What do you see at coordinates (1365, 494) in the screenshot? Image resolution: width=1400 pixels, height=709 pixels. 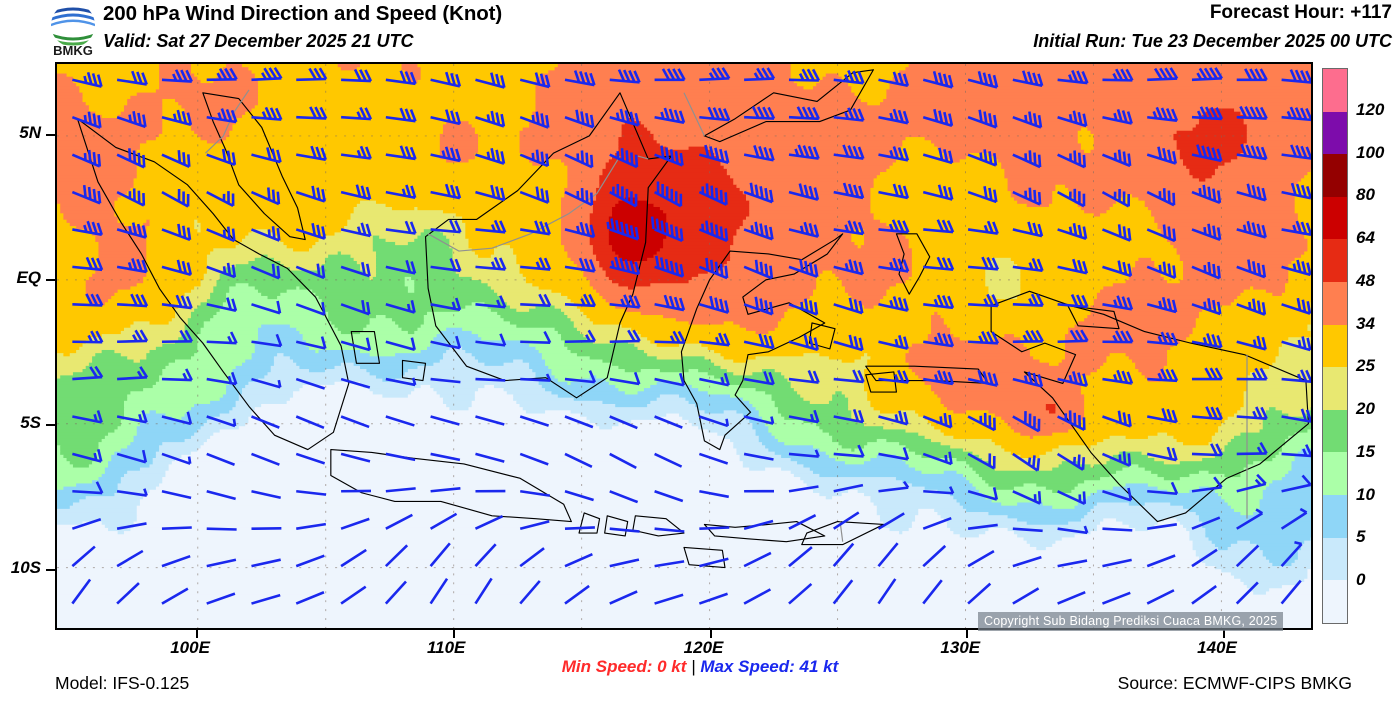 I see `colorbar-tick-label: 10` at bounding box center [1365, 494].